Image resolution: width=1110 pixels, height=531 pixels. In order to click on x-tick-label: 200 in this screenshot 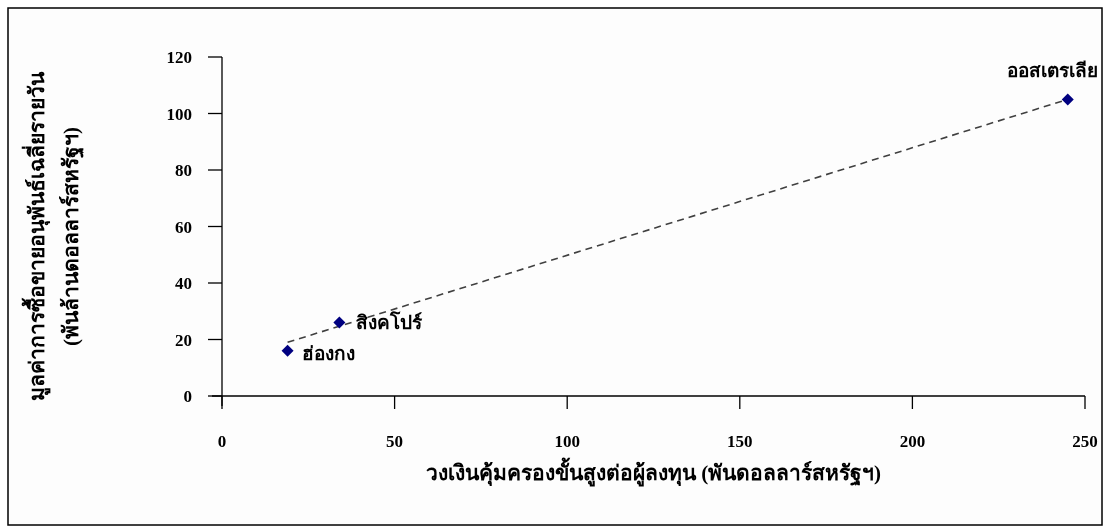, I will do `click(912, 441)`.